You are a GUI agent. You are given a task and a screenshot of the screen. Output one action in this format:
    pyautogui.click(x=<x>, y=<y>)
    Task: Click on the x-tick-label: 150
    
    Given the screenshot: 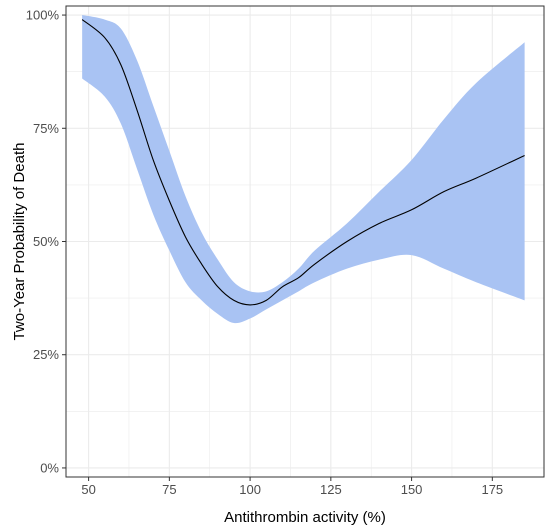 What is the action you would take?
    pyautogui.click(x=412, y=489)
    